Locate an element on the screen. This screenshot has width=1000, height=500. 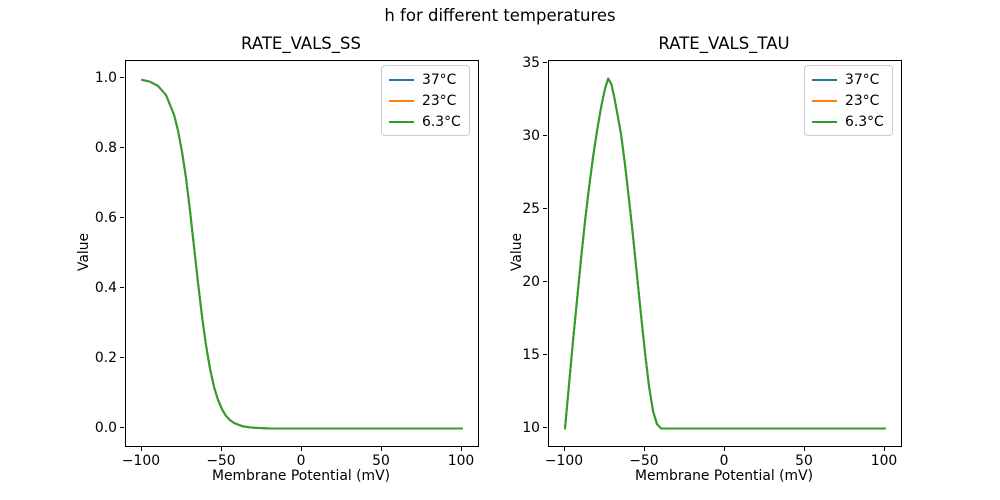
y-tick-label: 30 is located at coordinates (531, 135).